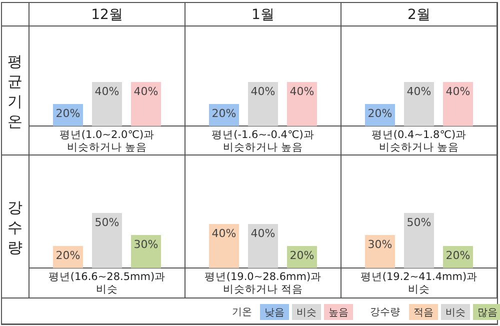 The height and width of the screenshot is (326, 500). What do you see at coordinates (242, 312) in the screenshot?
I see `legend-title: 기온` at bounding box center [242, 312].